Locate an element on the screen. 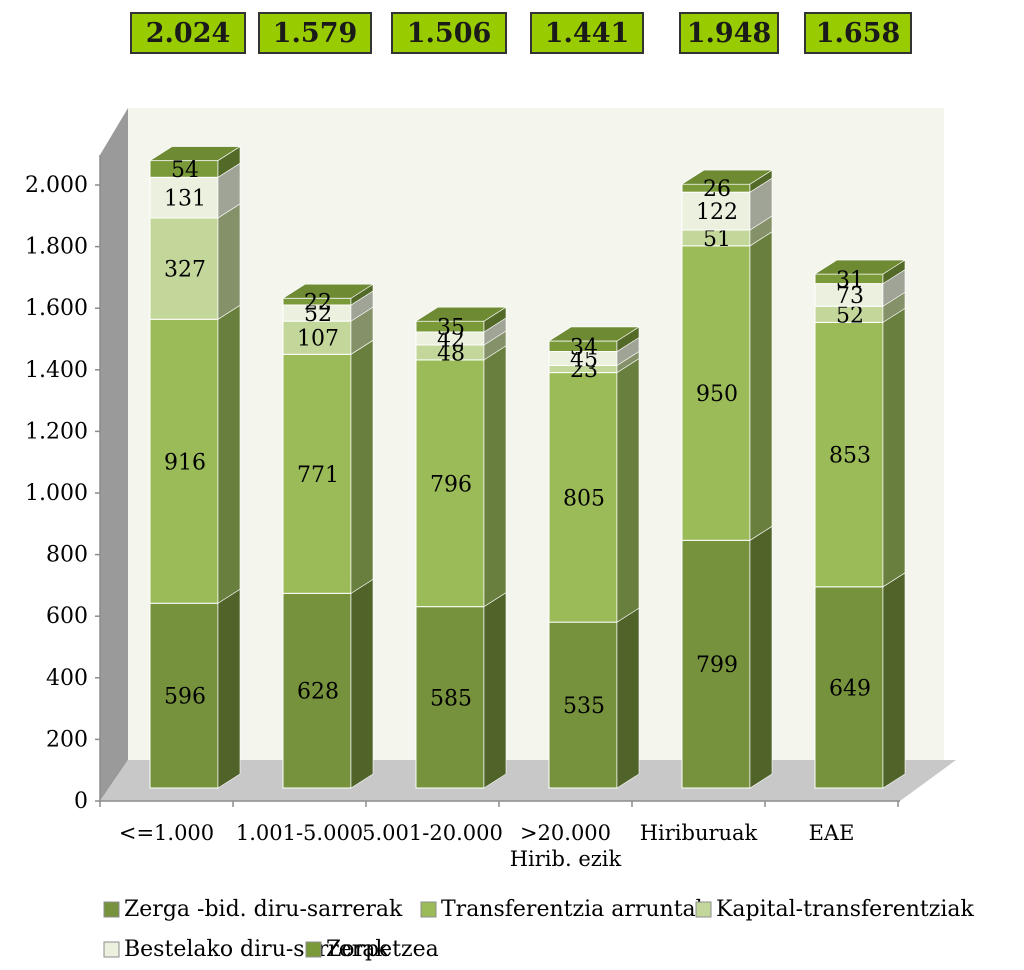 This screenshot has width=1024, height=970. data-label: 649 is located at coordinates (850, 688).